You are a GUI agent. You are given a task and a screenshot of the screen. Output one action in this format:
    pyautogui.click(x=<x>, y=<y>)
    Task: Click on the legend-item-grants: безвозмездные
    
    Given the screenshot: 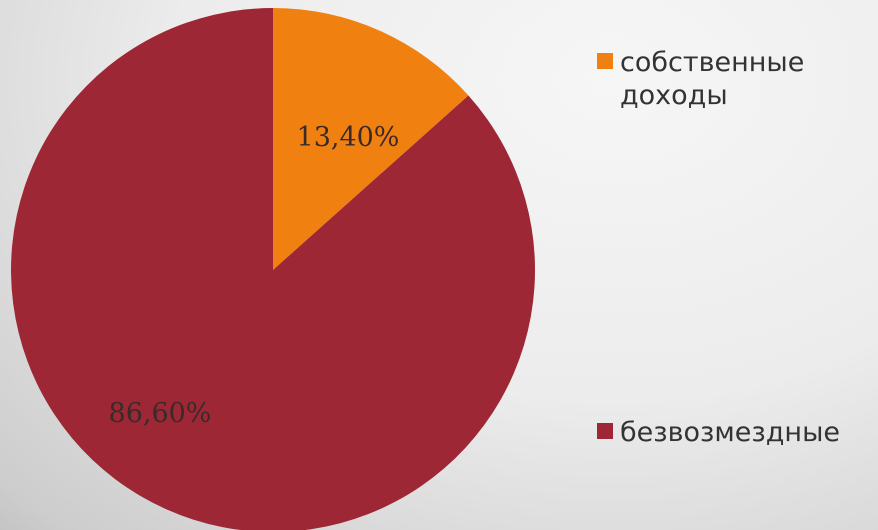 What is the action you would take?
    pyautogui.click(x=737, y=432)
    